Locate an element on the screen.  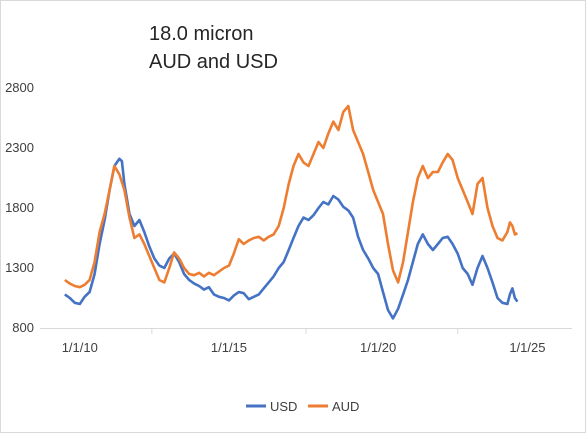
y-tick-label: 800 is located at coordinates (23, 327).